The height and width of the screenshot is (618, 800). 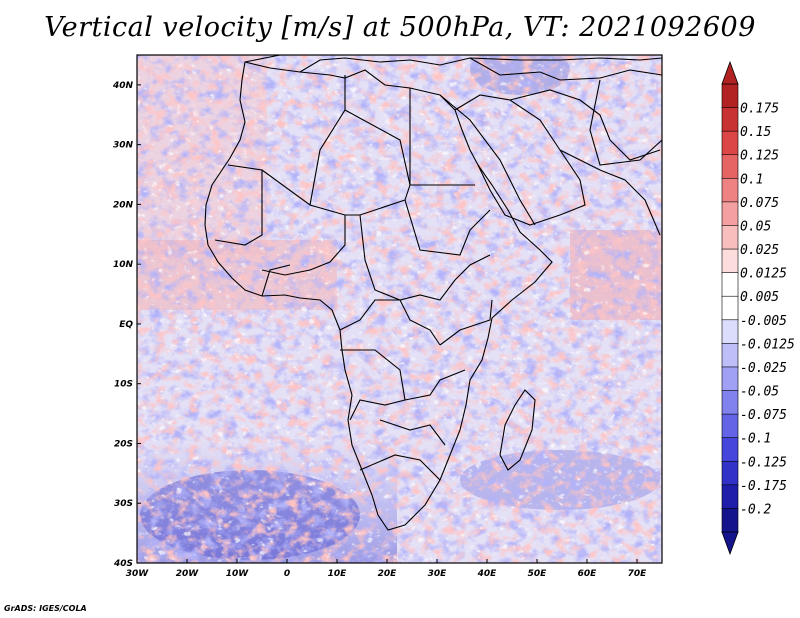 I want to click on lon-tick-label: 0, so click(x=287, y=574).